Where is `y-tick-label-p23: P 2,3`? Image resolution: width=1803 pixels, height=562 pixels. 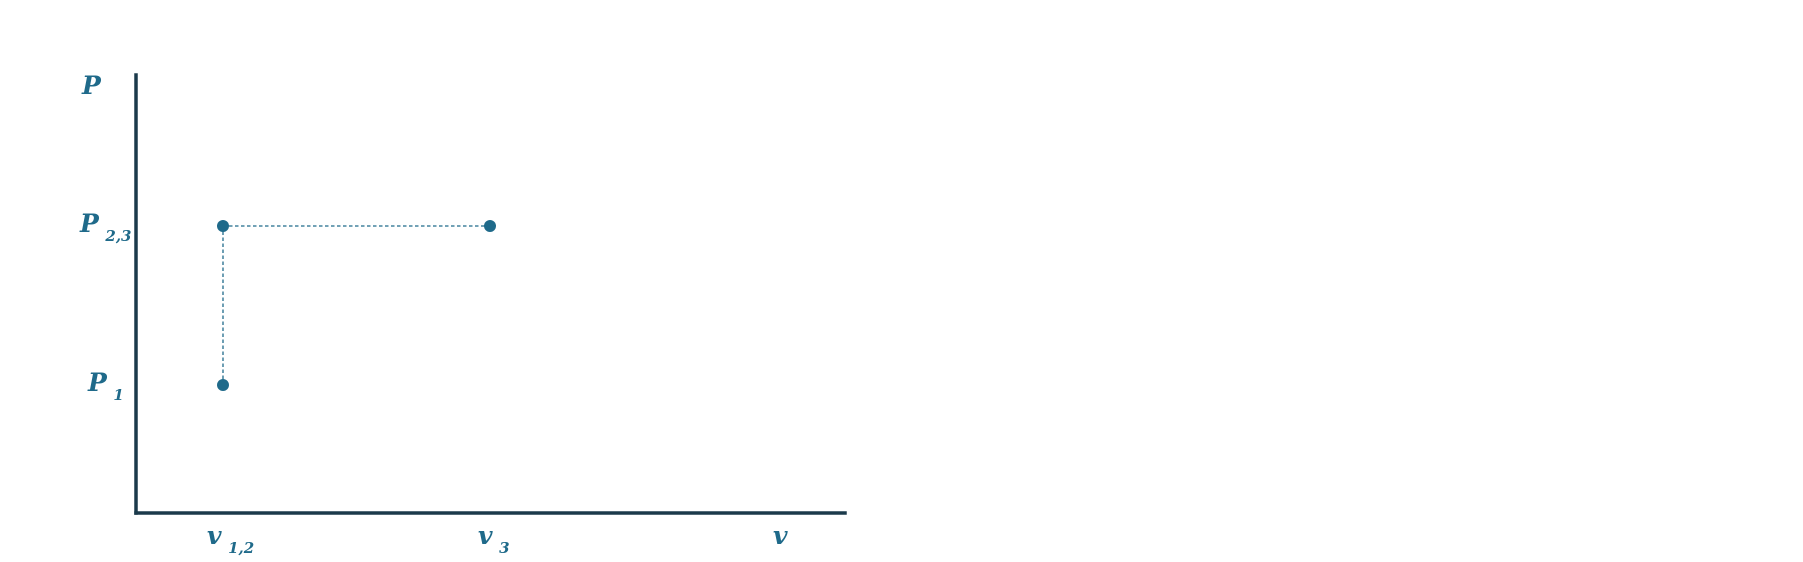 y-tick-label-p23: P 2,3 is located at coordinates (105, 227).